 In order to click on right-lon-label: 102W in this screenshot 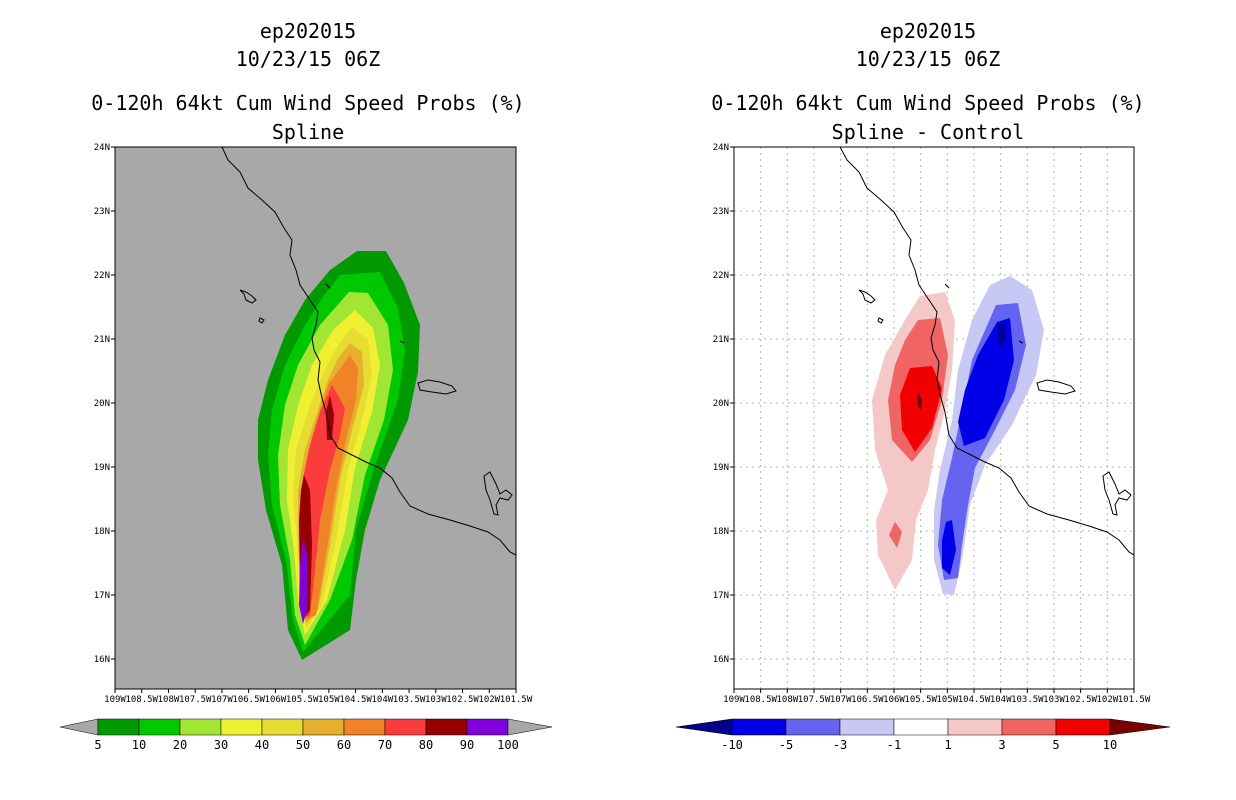, I will do `click(1107, 700)`.